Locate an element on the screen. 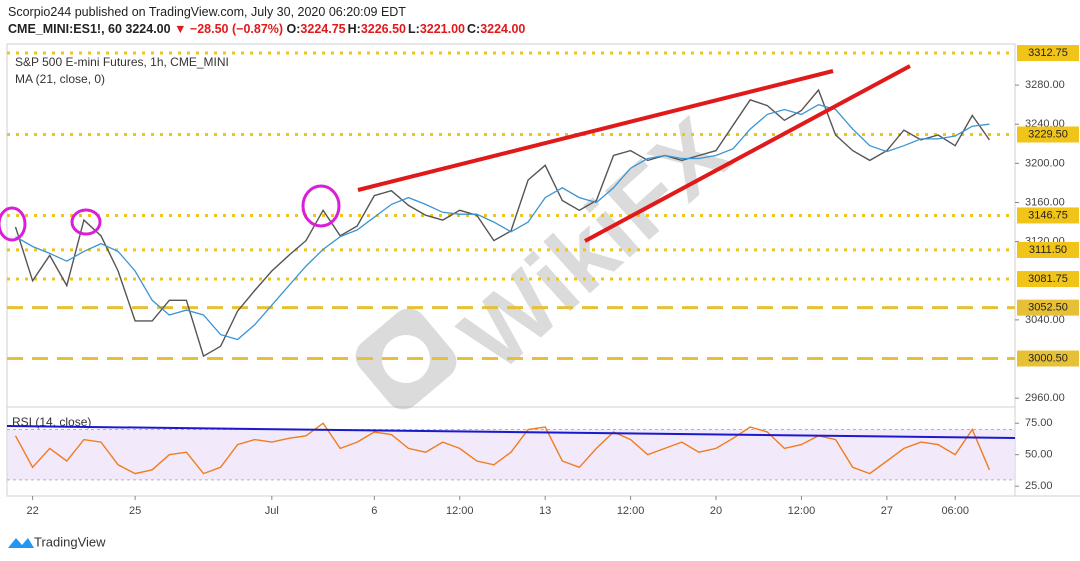  x-tick-label: Jul is located at coordinates (272, 511).